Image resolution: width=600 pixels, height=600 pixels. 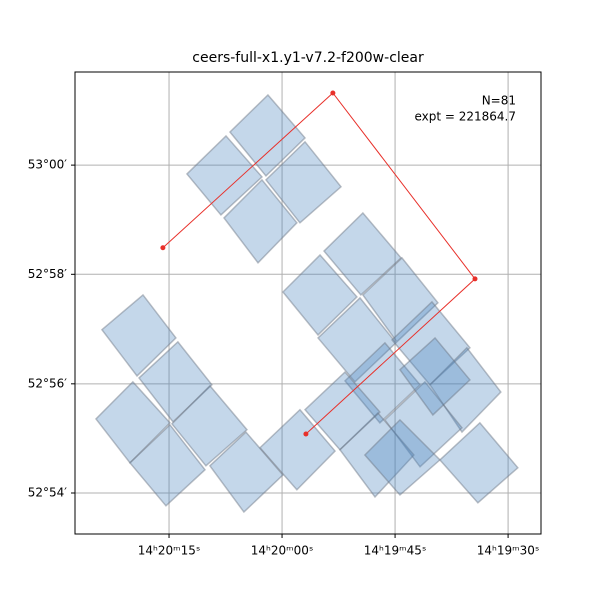 I want to click on annotation: N=81, so click(x=499, y=101).